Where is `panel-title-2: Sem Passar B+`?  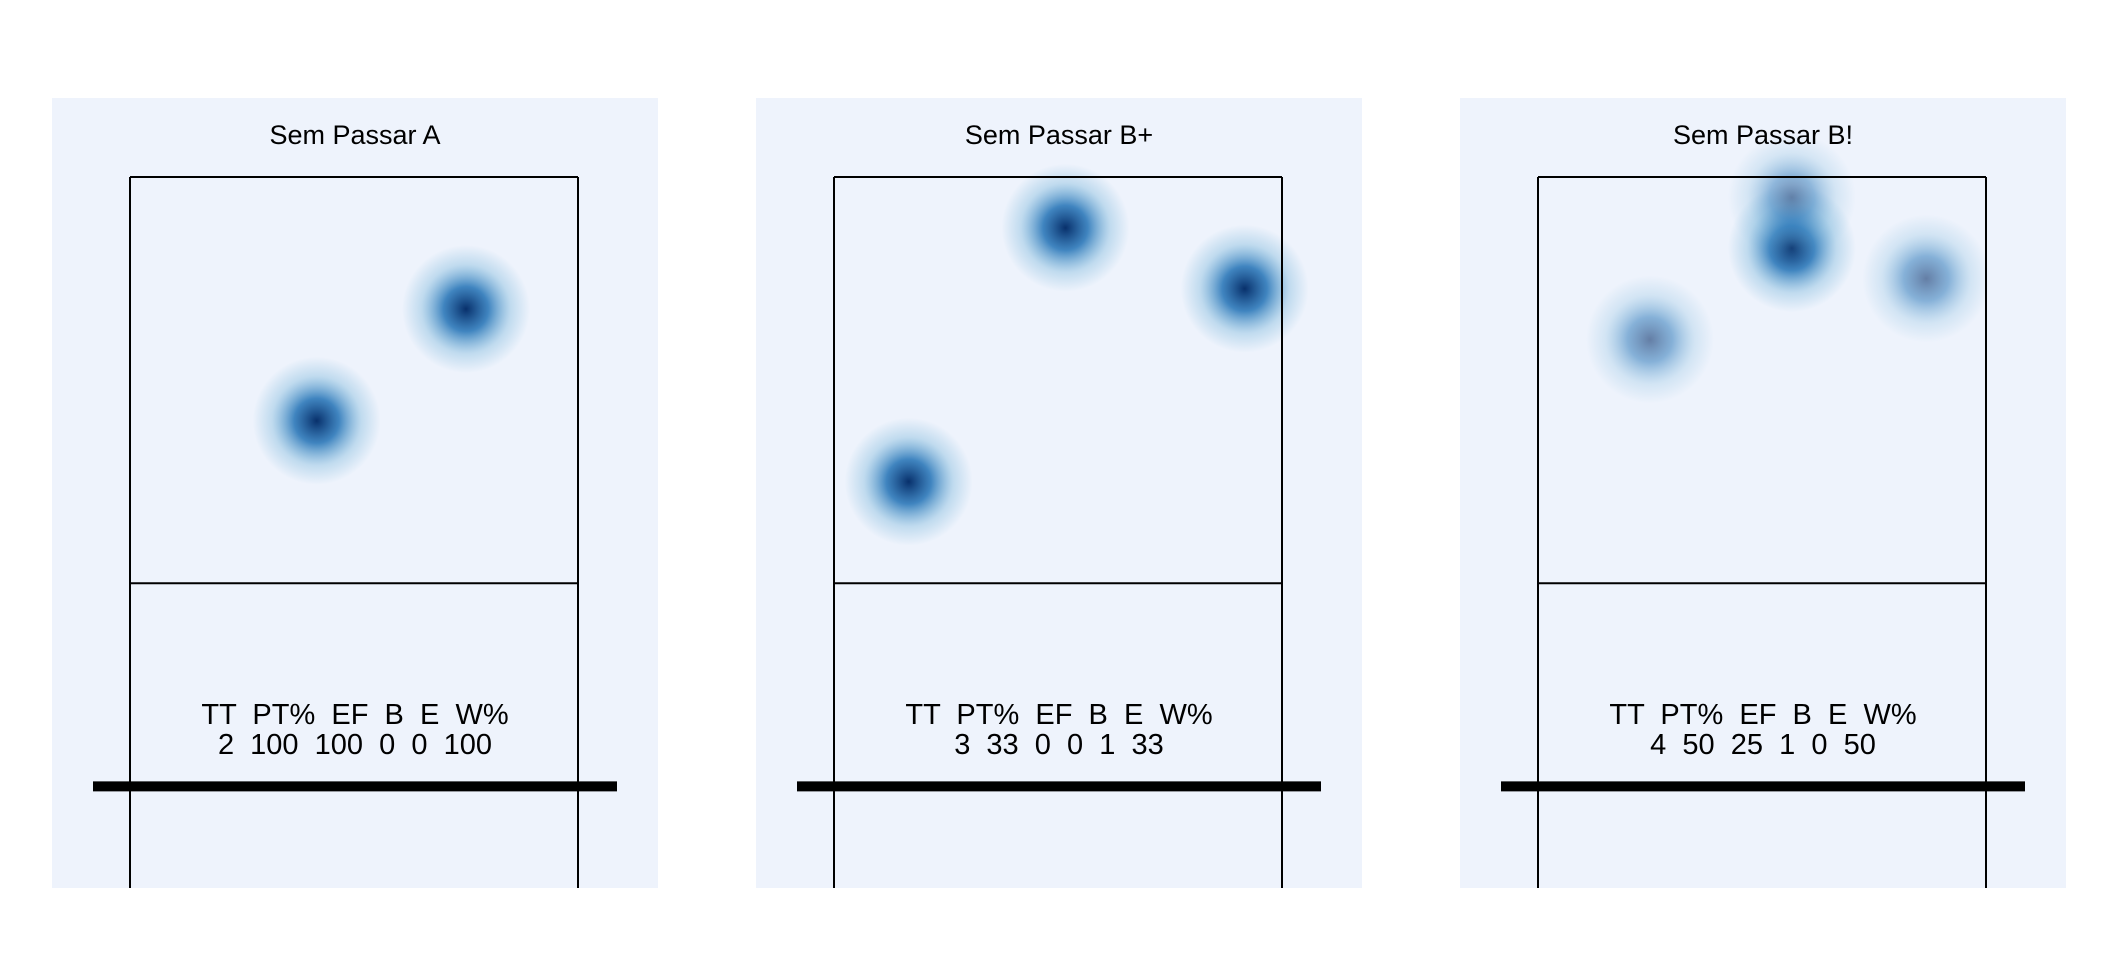
panel-title-2: Sem Passar B+ is located at coordinates (1059, 135).